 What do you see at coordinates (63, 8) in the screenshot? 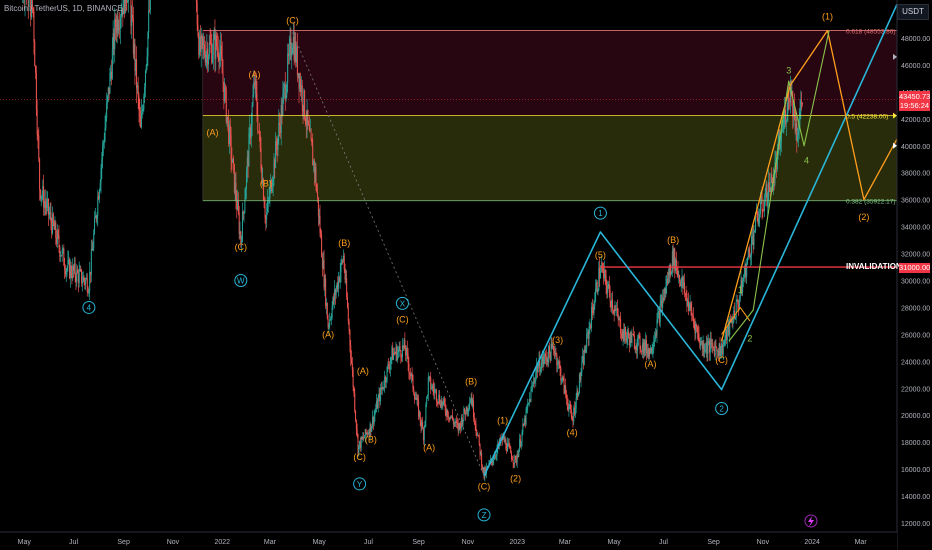
I see `symbol-title: Bitcoin / TetherUS, 1D, BINANCE` at bounding box center [63, 8].